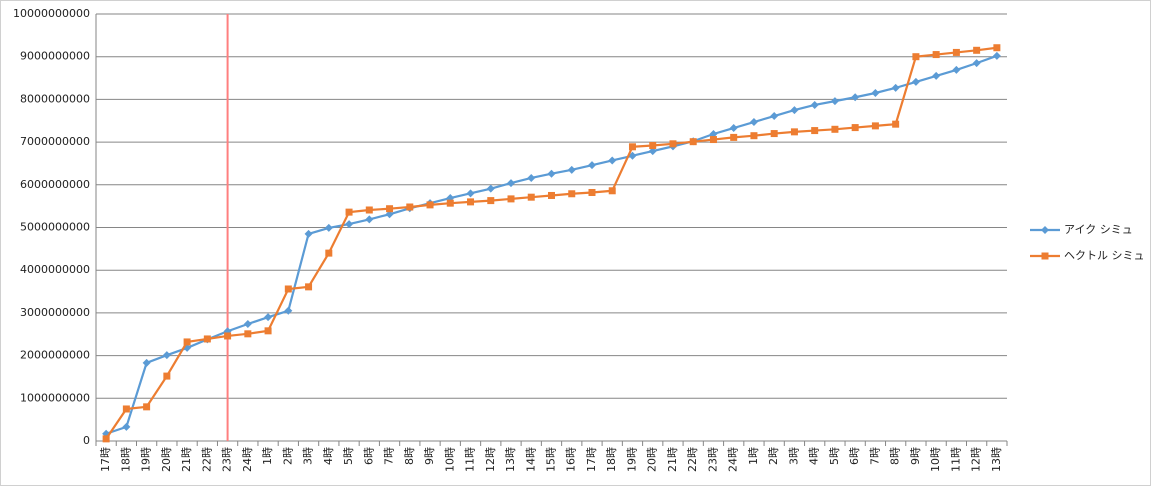 The height and width of the screenshot is (486, 1151). What do you see at coordinates (55, 184) in the screenshot?
I see `y-tick-label: 6000000000` at bounding box center [55, 184].